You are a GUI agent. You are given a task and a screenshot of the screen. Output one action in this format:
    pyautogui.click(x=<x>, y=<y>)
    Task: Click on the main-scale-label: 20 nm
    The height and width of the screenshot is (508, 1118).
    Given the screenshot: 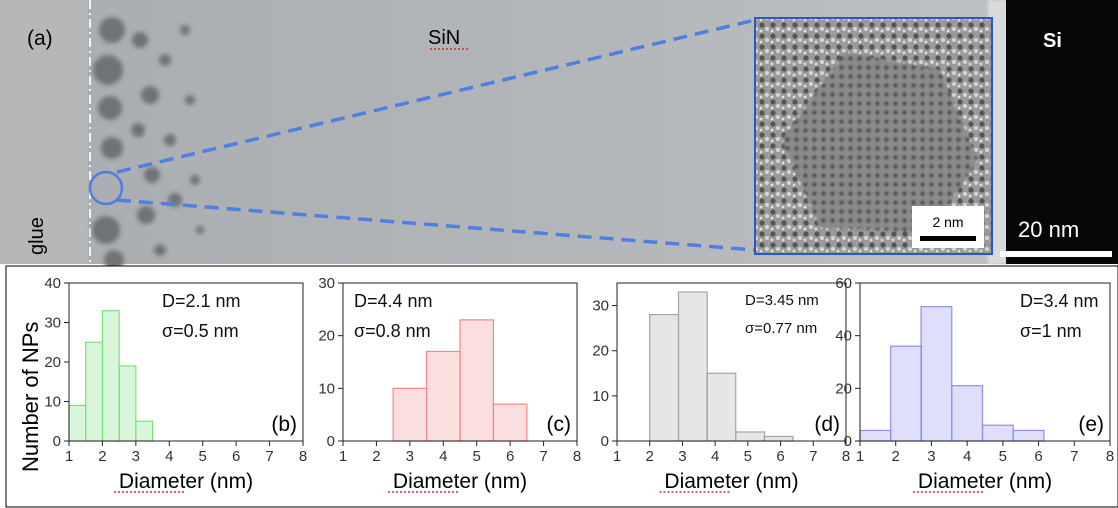 What is the action you would take?
    pyautogui.click(x=1048, y=229)
    